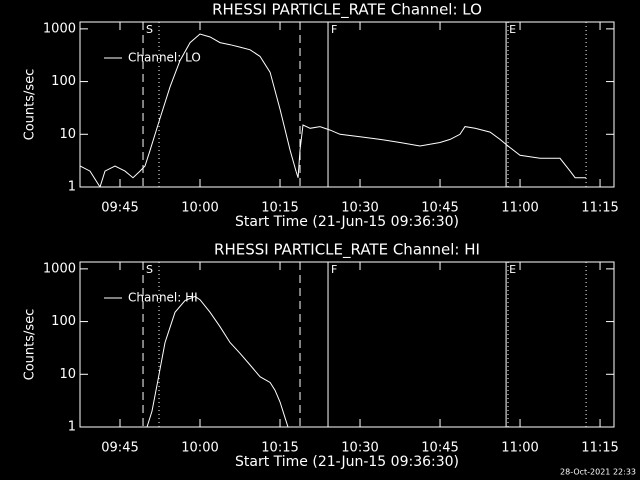  Describe the element at coordinates (347, 10) in the screenshot. I see `chart-title: RHESSI PARTICLE_RATE Channel: LO` at that location.